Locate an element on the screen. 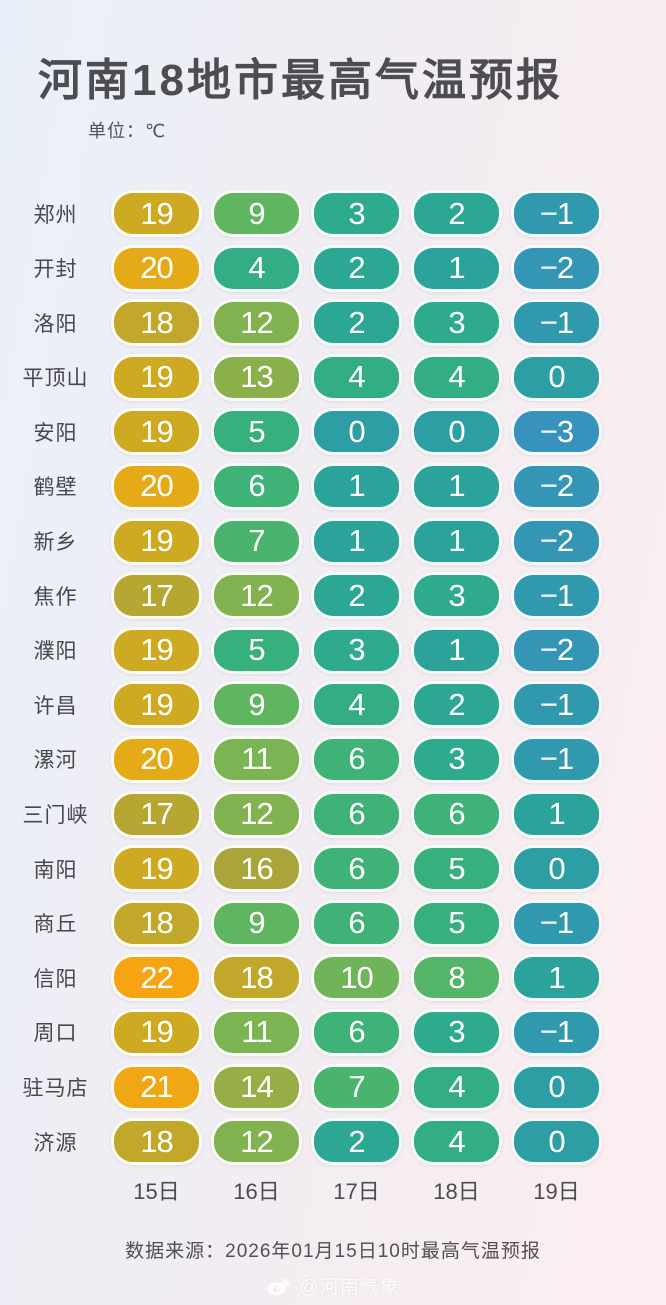 Image resolution: width=666 pixels, height=1305 pixels. table-row: 南阳 19 16 6 5 0 is located at coordinates (333, 869).